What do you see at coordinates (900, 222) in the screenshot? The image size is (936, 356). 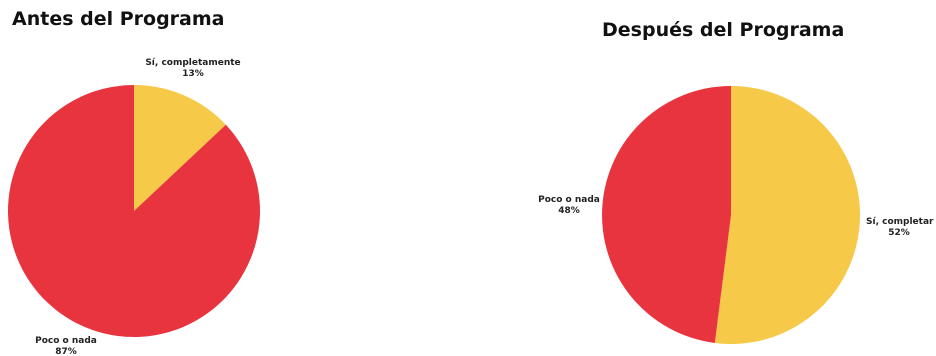 I see `pie-2-slice-1-label: Sí, completar` at bounding box center [900, 222].